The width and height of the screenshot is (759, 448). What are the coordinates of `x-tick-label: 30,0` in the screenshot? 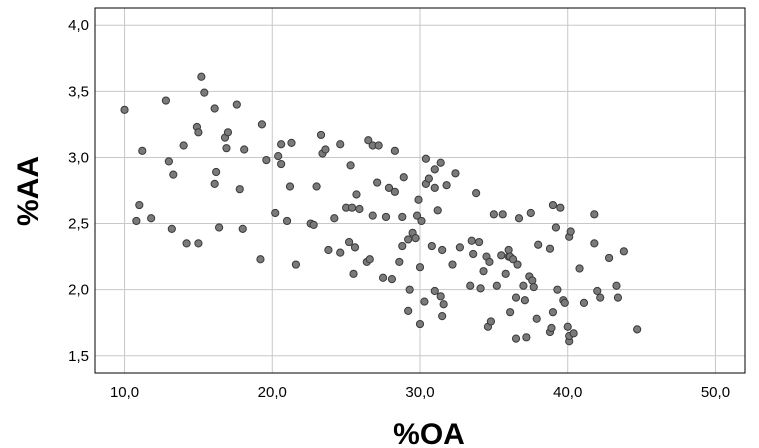 It's located at (419, 392).